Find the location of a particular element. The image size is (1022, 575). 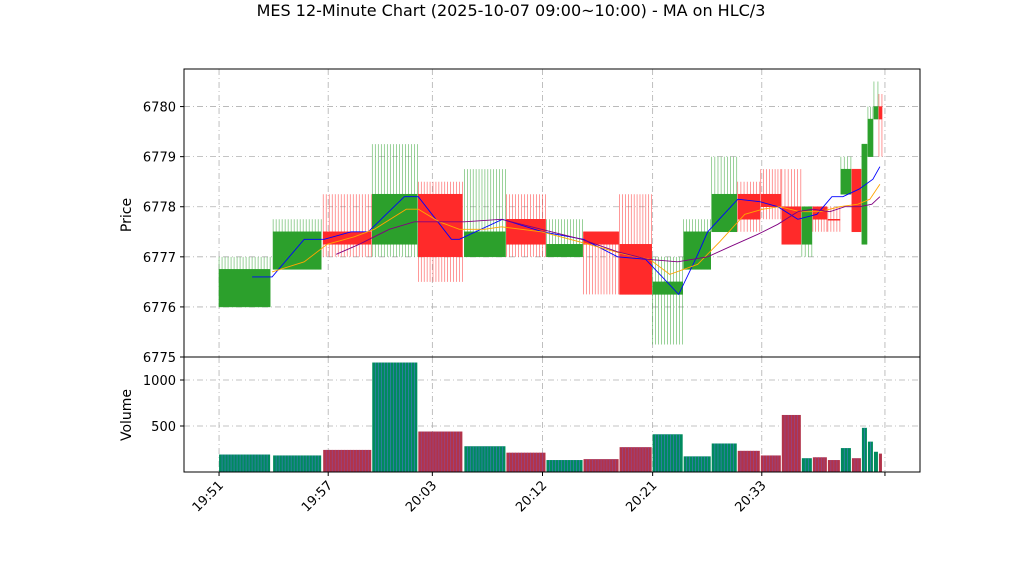

price-tick-label: 6778 is located at coordinates (159, 208).